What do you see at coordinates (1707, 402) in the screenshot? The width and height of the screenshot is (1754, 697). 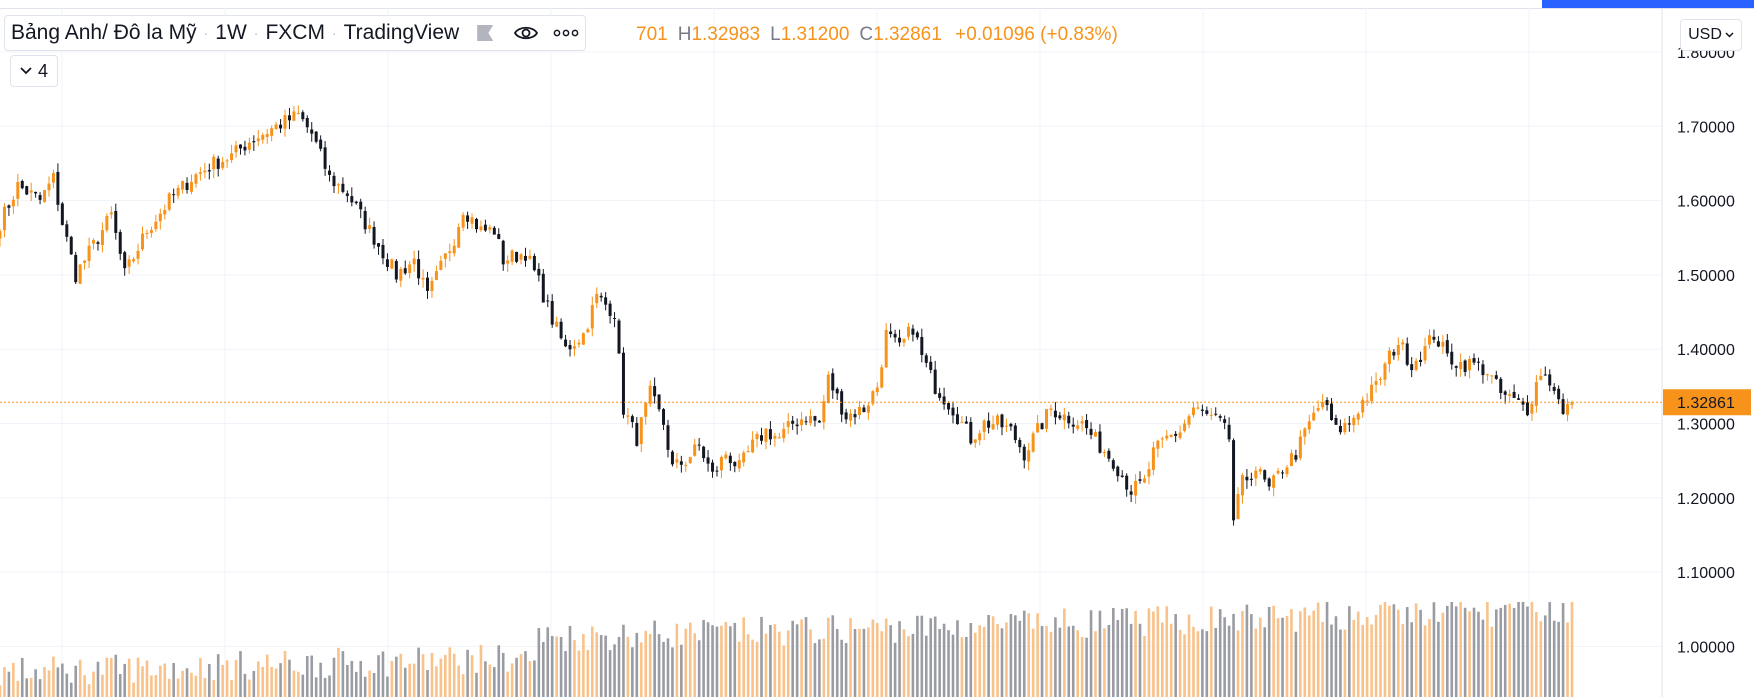 I see `last-price-tag` at bounding box center [1707, 402].